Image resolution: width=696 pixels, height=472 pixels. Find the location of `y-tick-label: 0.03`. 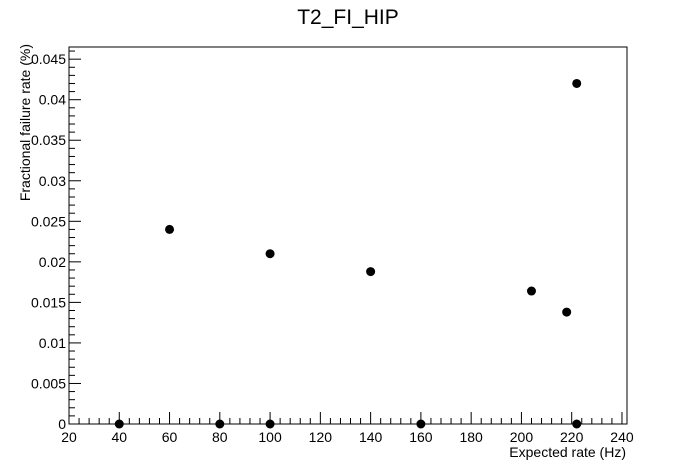

y-tick-label: 0.03 is located at coordinates (52, 181).